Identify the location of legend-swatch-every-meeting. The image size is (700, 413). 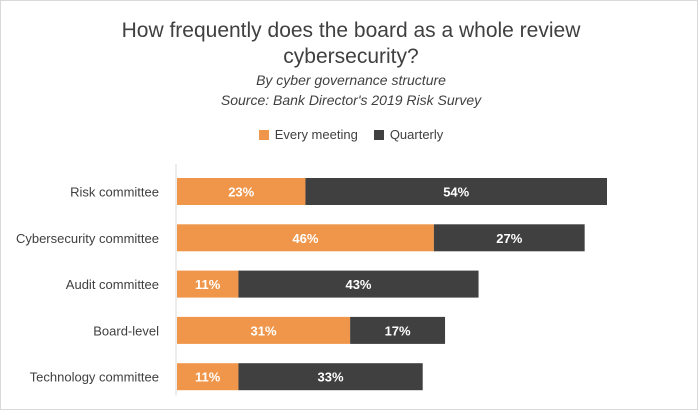
(263, 134).